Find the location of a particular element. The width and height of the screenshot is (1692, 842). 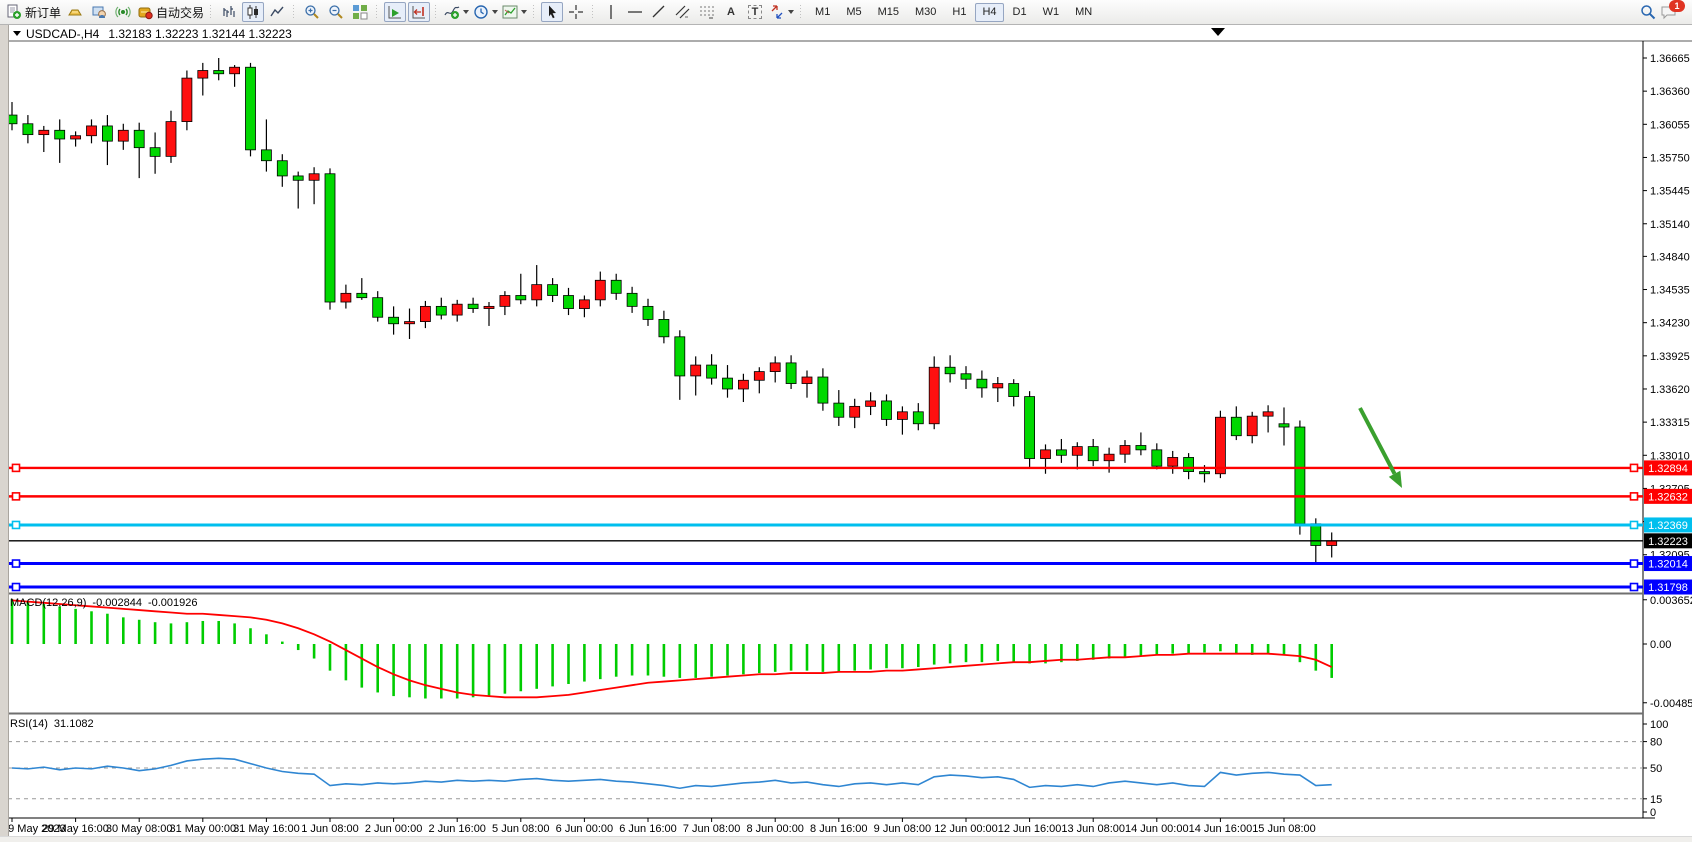

vertical-line-tool-button is located at coordinates (611, 12).